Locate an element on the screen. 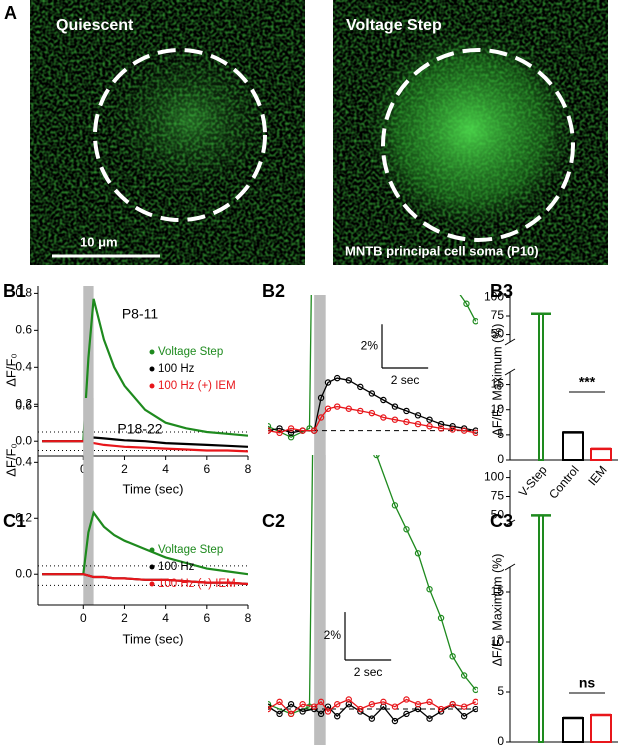 The height and width of the screenshot is (747, 640). panel-label: A is located at coordinates (10, 13).